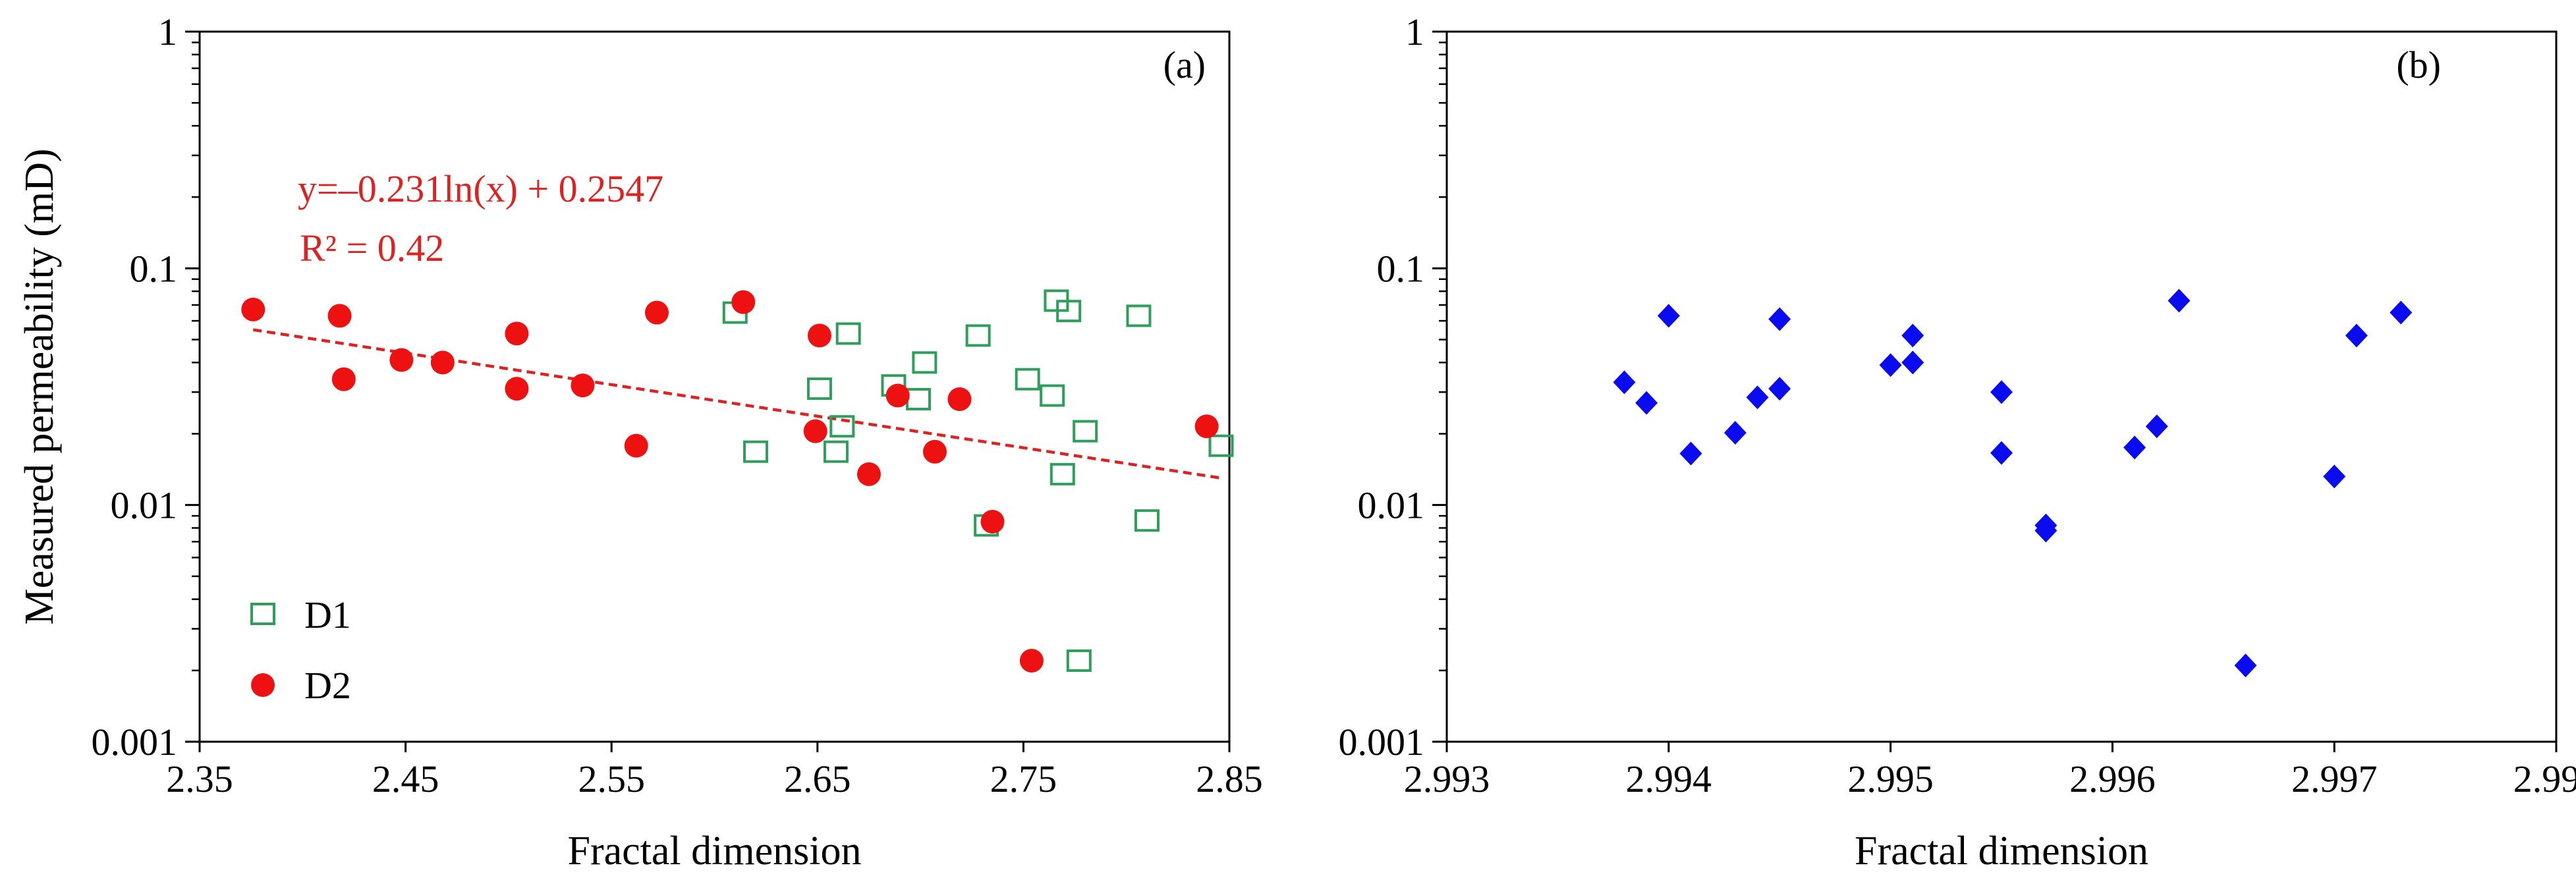 The height and width of the screenshot is (884, 2576). Describe the element at coordinates (327, 685) in the screenshot. I see `legend-label-d2: D2` at that location.